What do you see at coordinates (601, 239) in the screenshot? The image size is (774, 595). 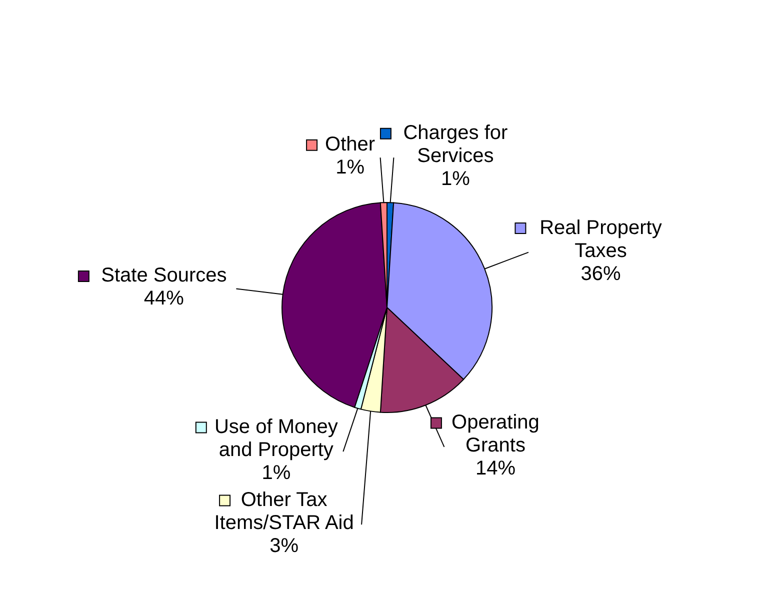 I see `legend-label: Real Property Taxes` at bounding box center [601, 239].